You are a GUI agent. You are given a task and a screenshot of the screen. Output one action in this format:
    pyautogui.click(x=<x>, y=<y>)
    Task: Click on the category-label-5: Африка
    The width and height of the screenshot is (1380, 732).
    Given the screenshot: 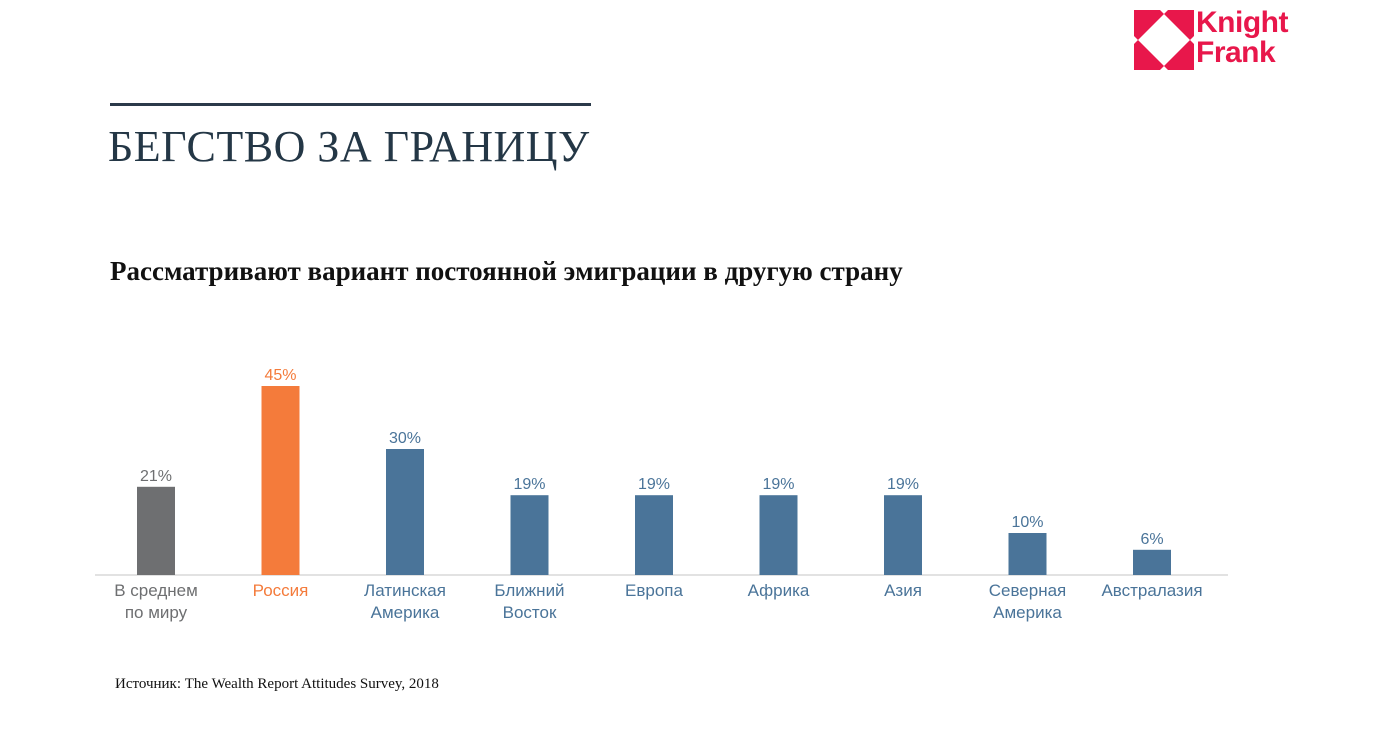 What is the action you would take?
    pyautogui.click(x=779, y=590)
    